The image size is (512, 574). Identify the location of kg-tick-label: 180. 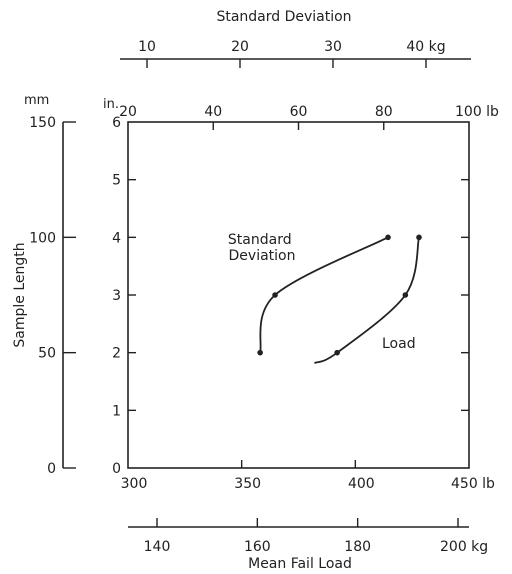
(357, 547).